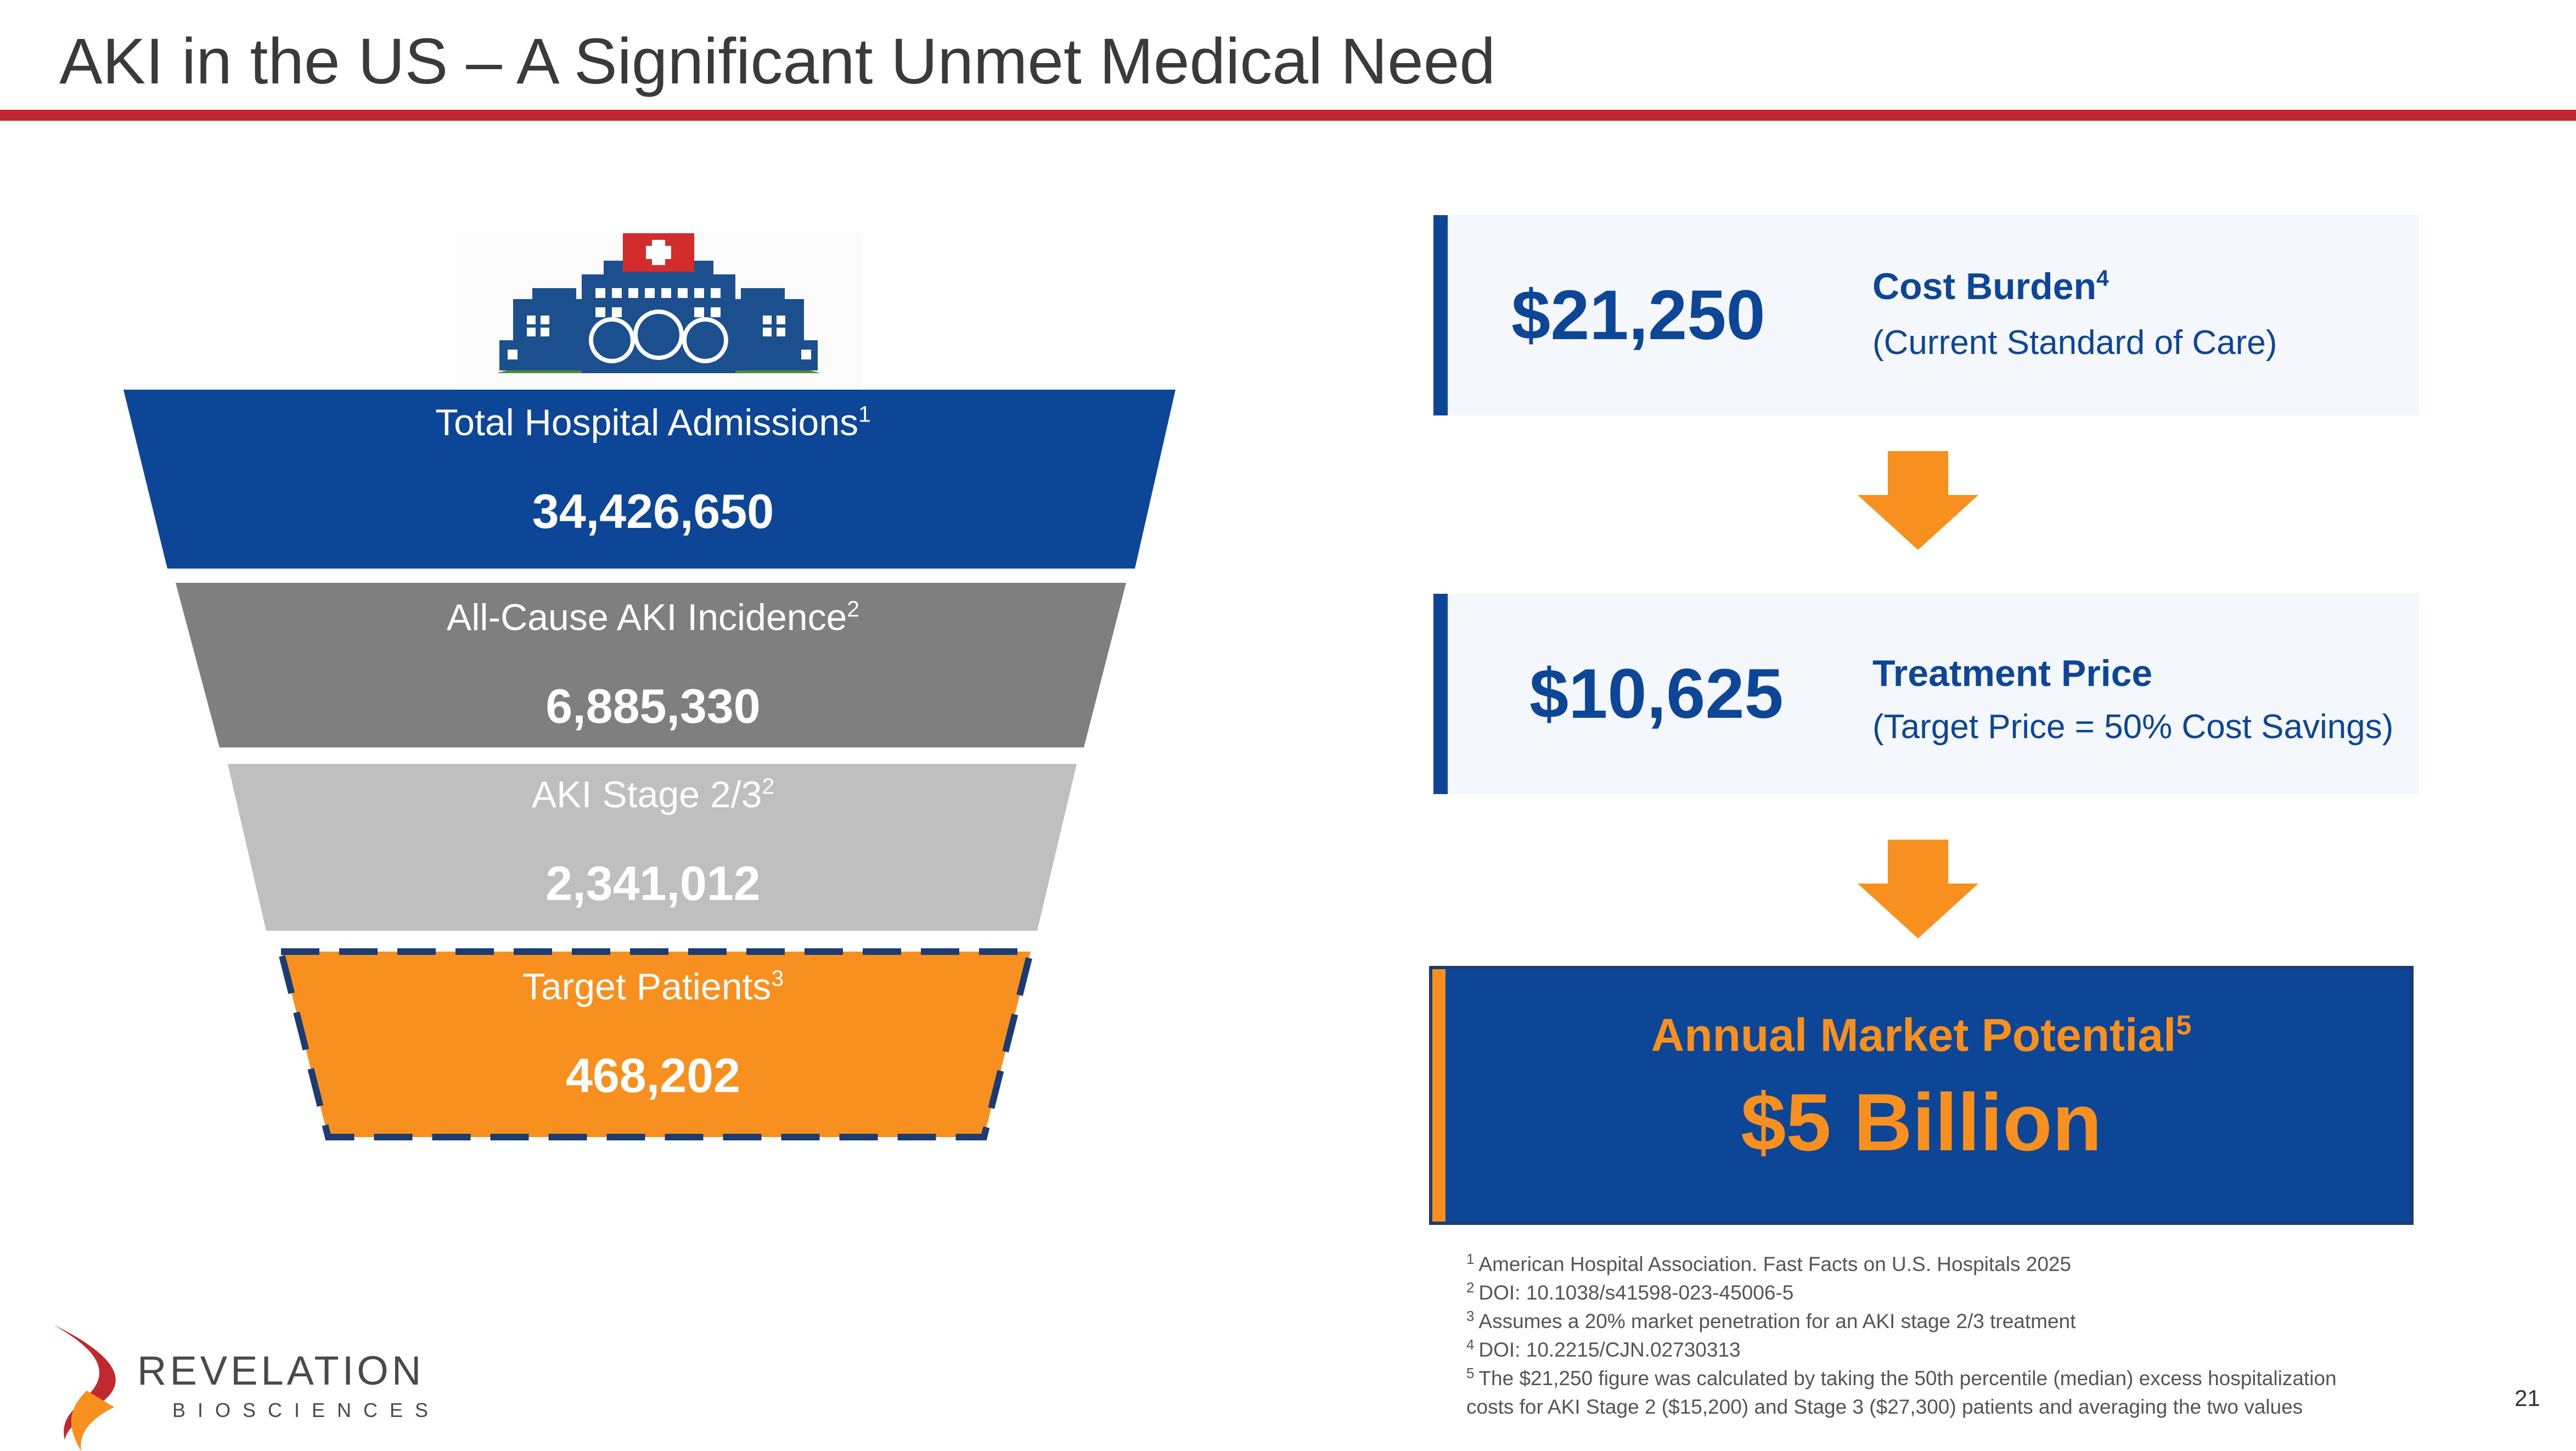  I want to click on title-divider, so click(1288, 115).